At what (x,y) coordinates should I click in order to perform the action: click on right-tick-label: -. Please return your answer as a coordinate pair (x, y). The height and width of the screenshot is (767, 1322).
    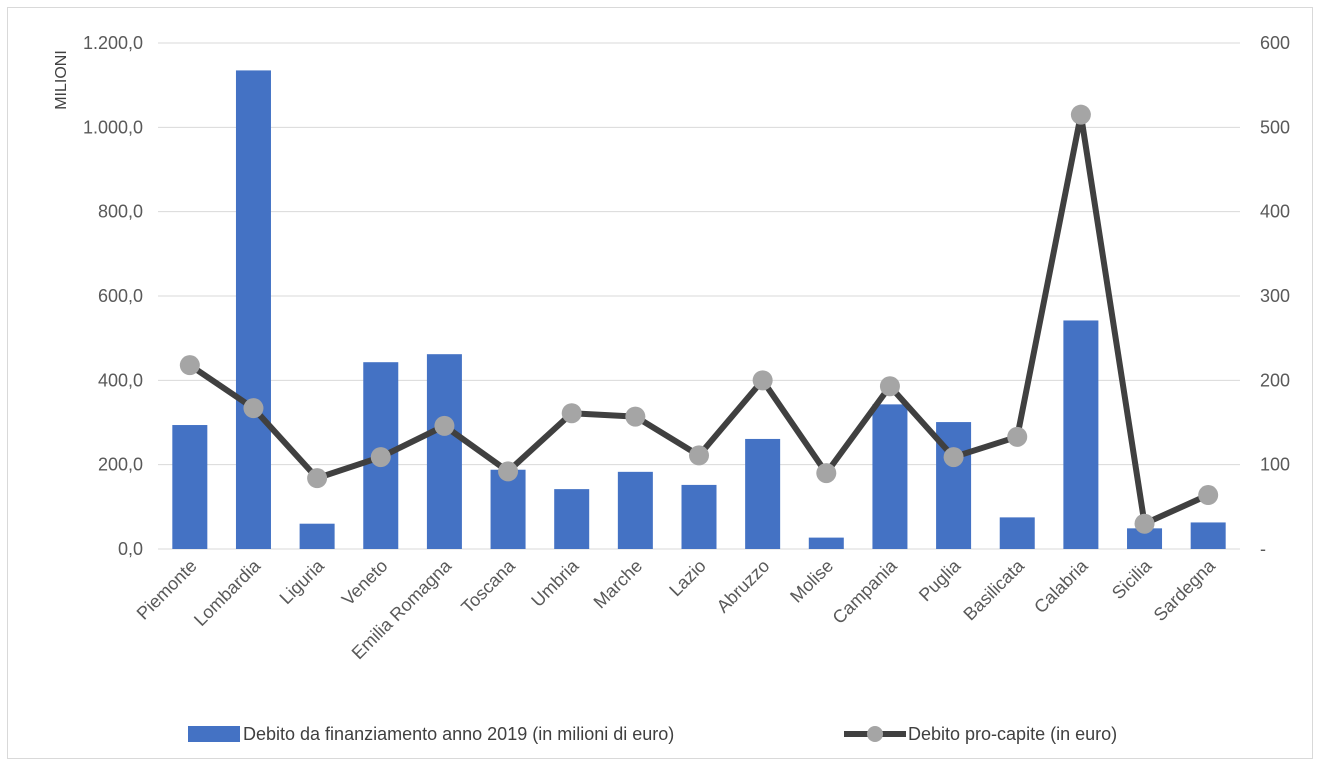
    Looking at the image, I should click on (1263, 549).